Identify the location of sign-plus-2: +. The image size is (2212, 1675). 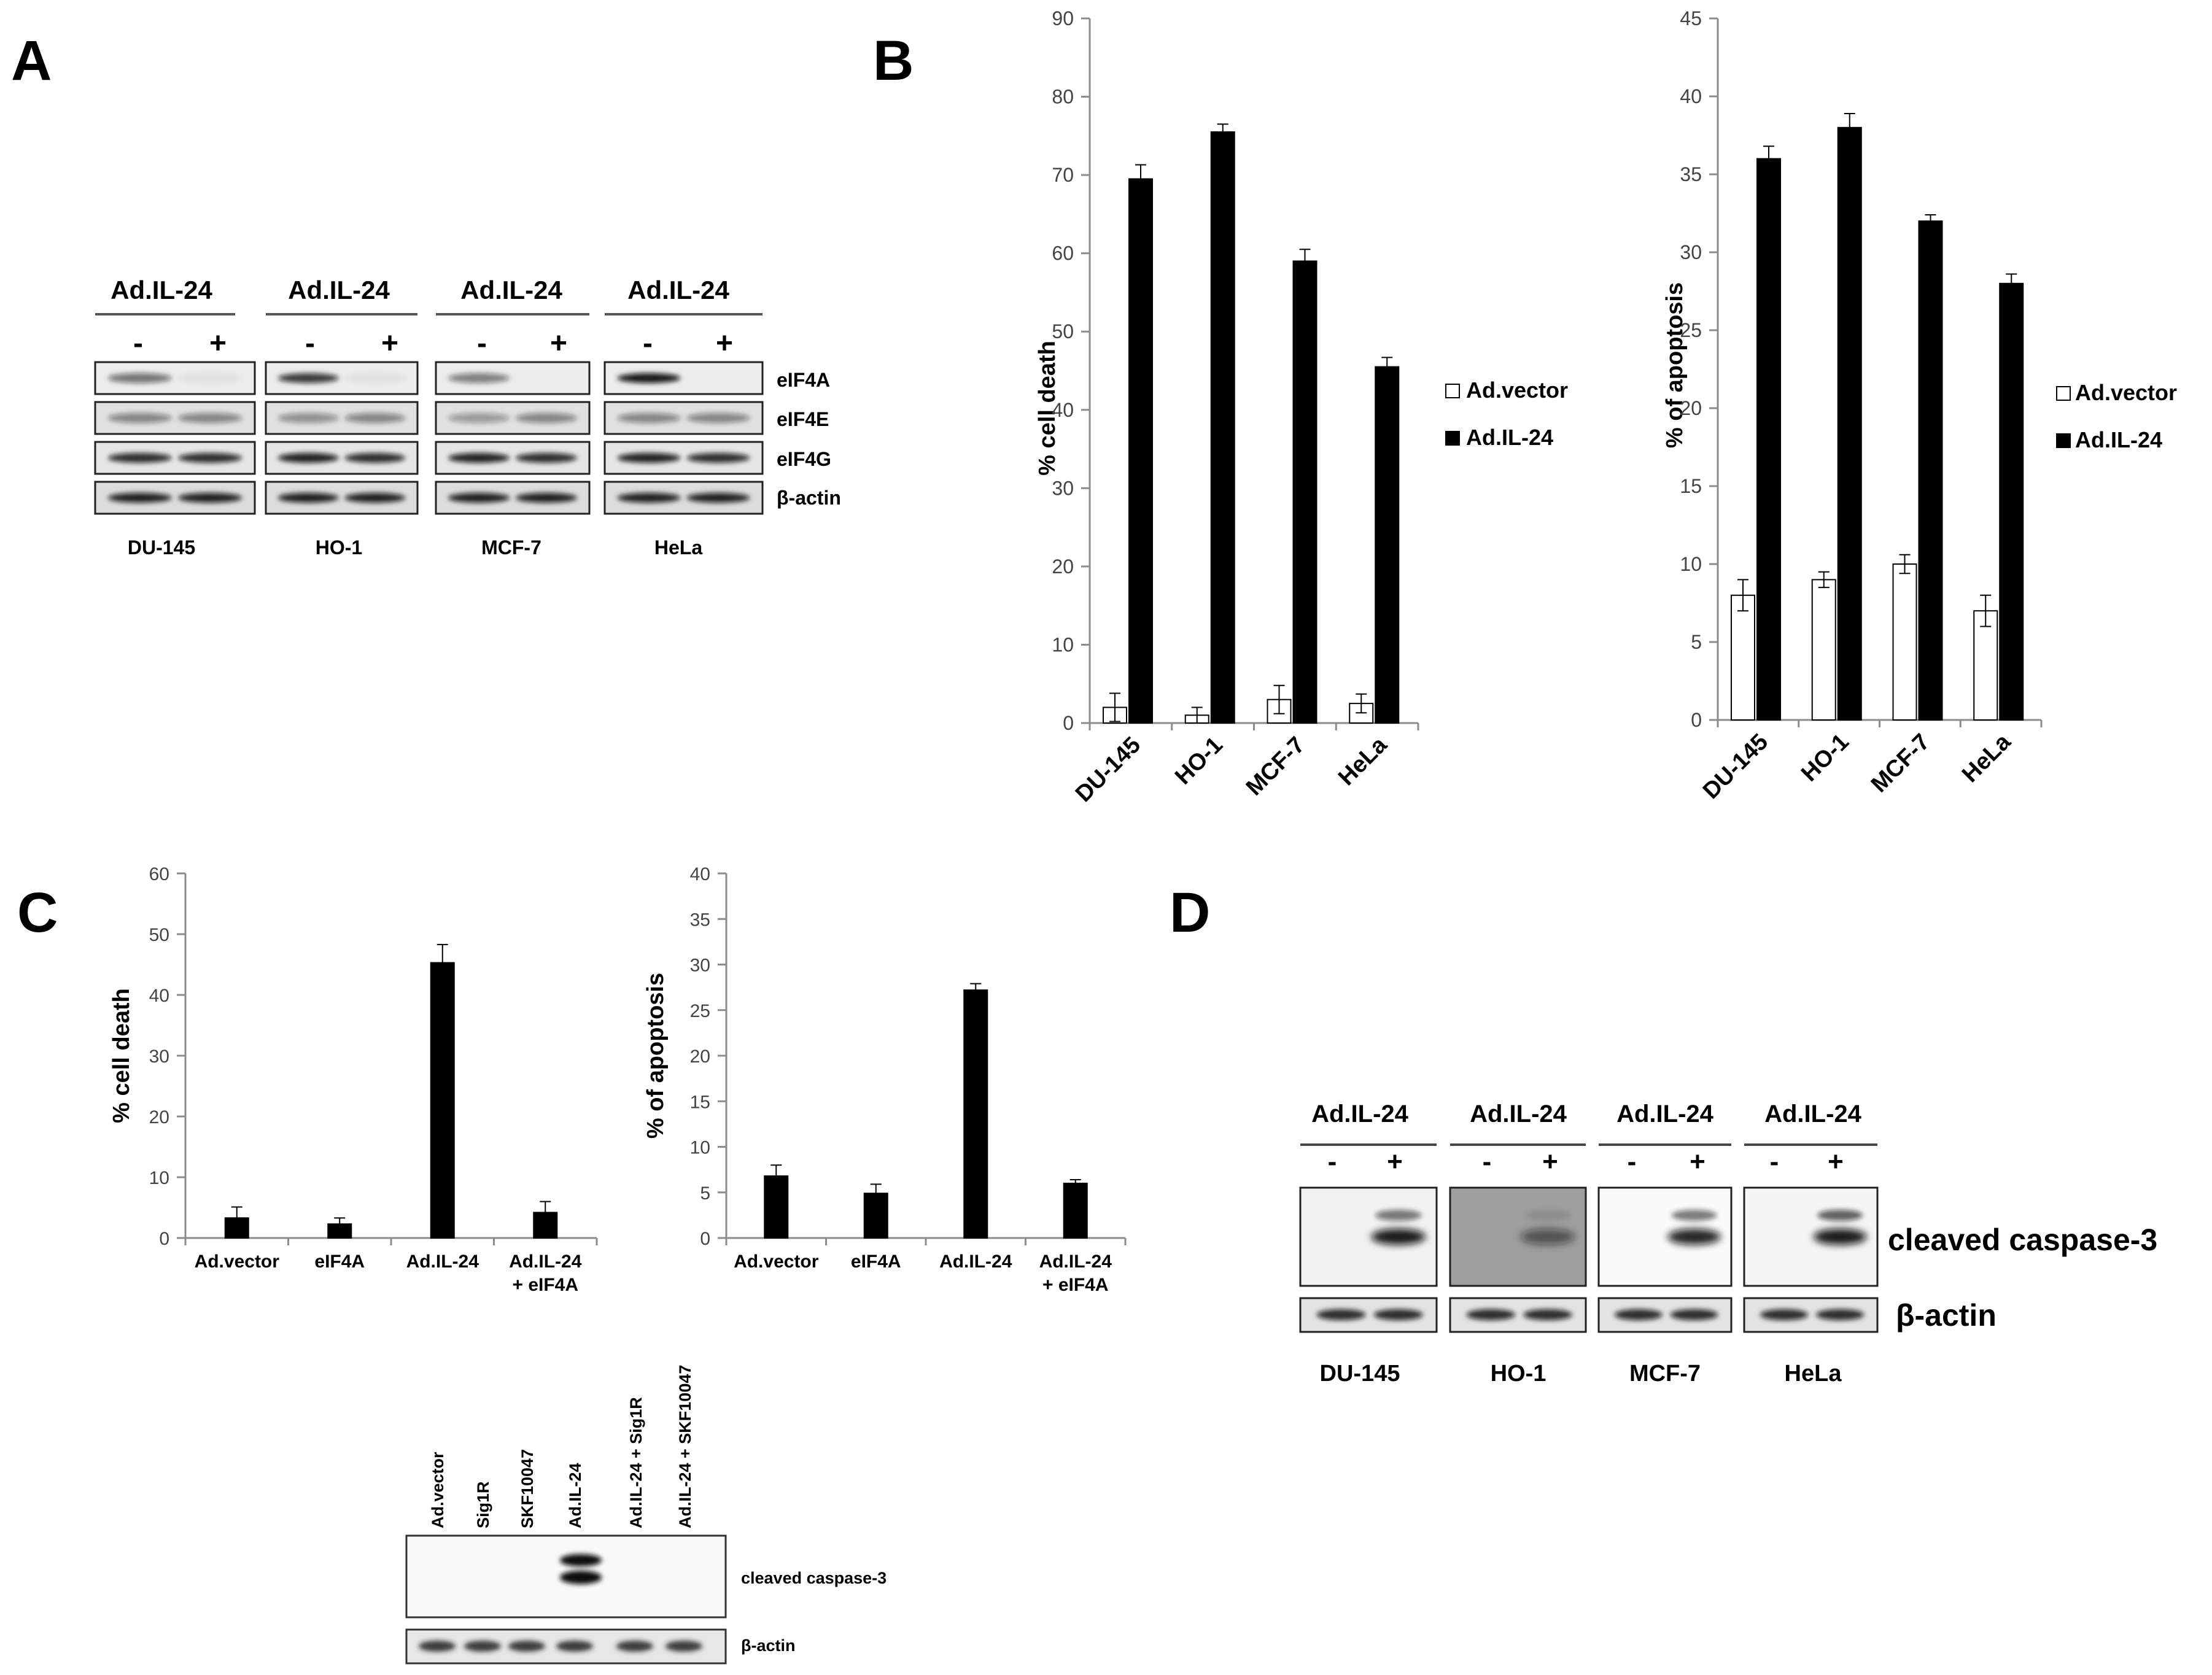
(389, 343).